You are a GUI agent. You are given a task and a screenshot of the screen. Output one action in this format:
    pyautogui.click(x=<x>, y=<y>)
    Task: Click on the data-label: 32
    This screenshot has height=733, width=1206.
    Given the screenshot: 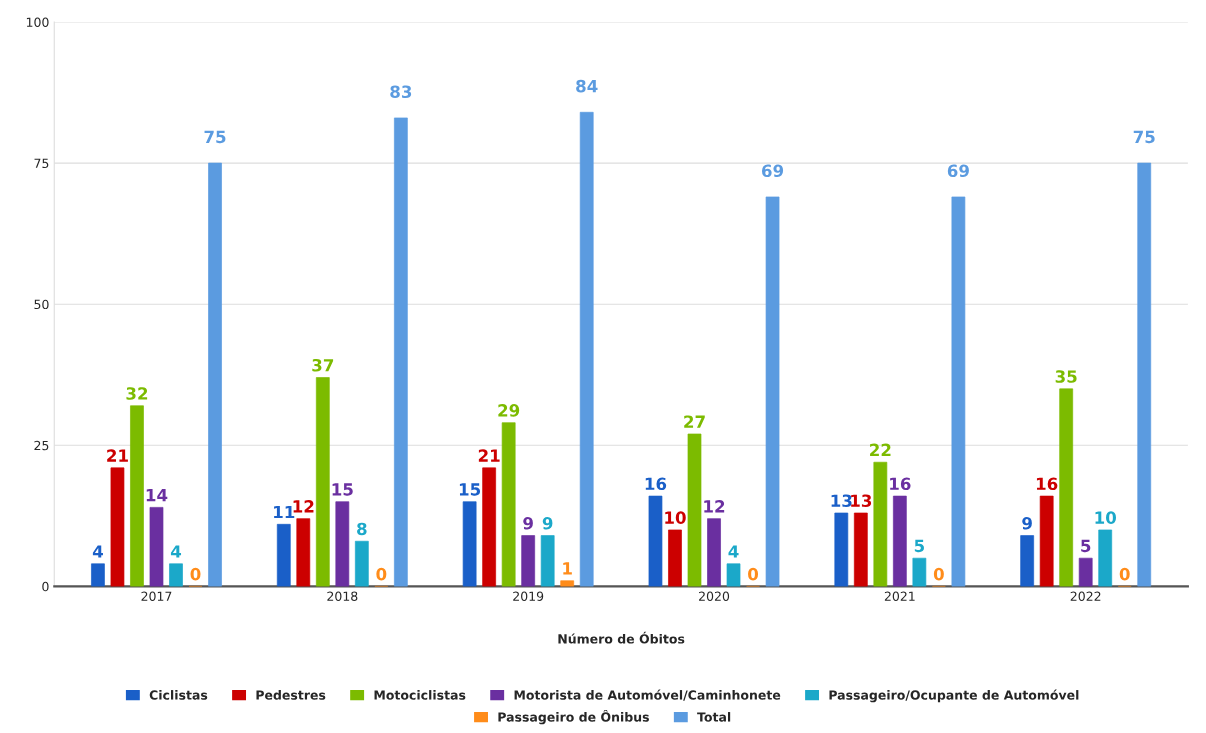 What is the action you would take?
    pyautogui.click(x=137, y=393)
    